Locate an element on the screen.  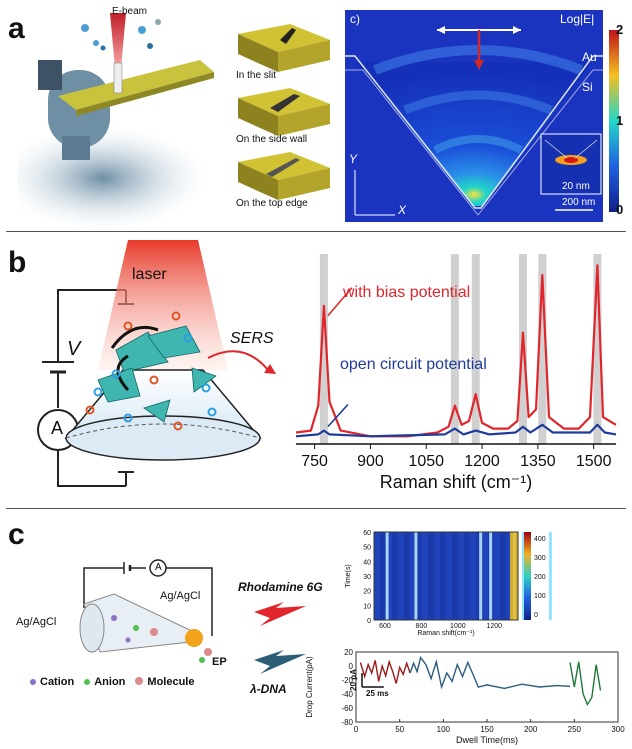
sim-colorbar-title: Log|E| is located at coordinates (577, 19).